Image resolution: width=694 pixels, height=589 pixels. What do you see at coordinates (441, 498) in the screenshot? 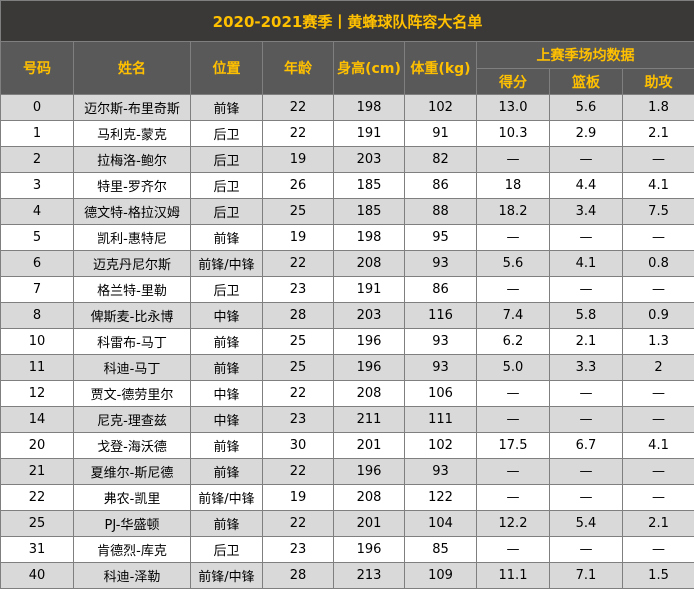
I see `cell-weight: 122` at bounding box center [441, 498].